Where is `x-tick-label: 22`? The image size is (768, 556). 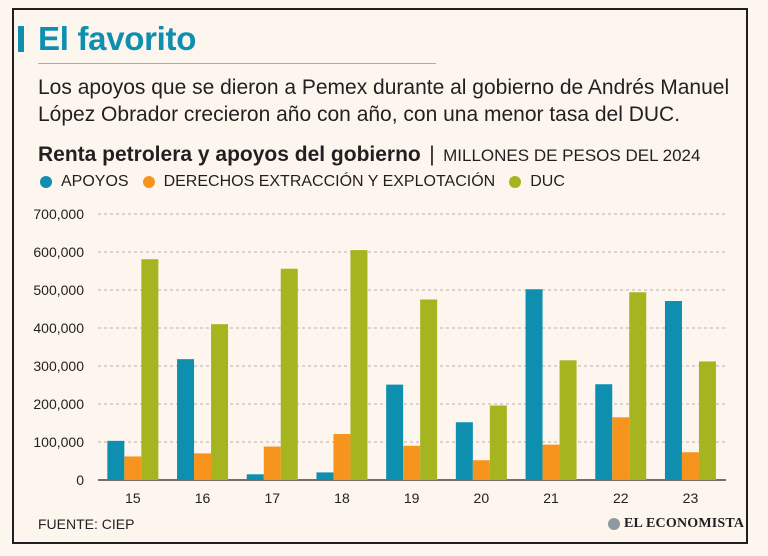 x-tick-label: 22 is located at coordinates (621, 498).